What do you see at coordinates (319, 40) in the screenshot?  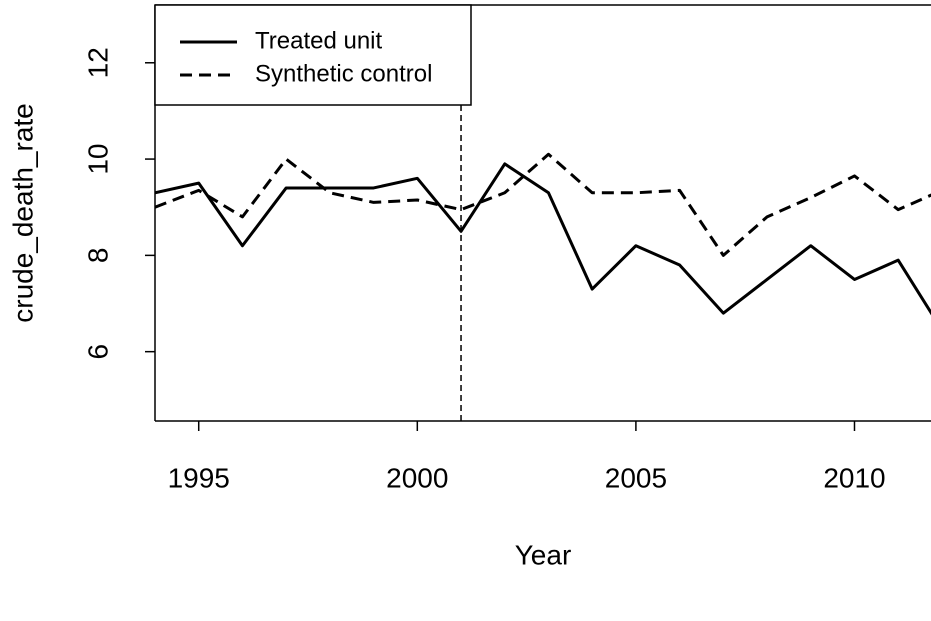 I see `legend-label: Treated unit` at bounding box center [319, 40].